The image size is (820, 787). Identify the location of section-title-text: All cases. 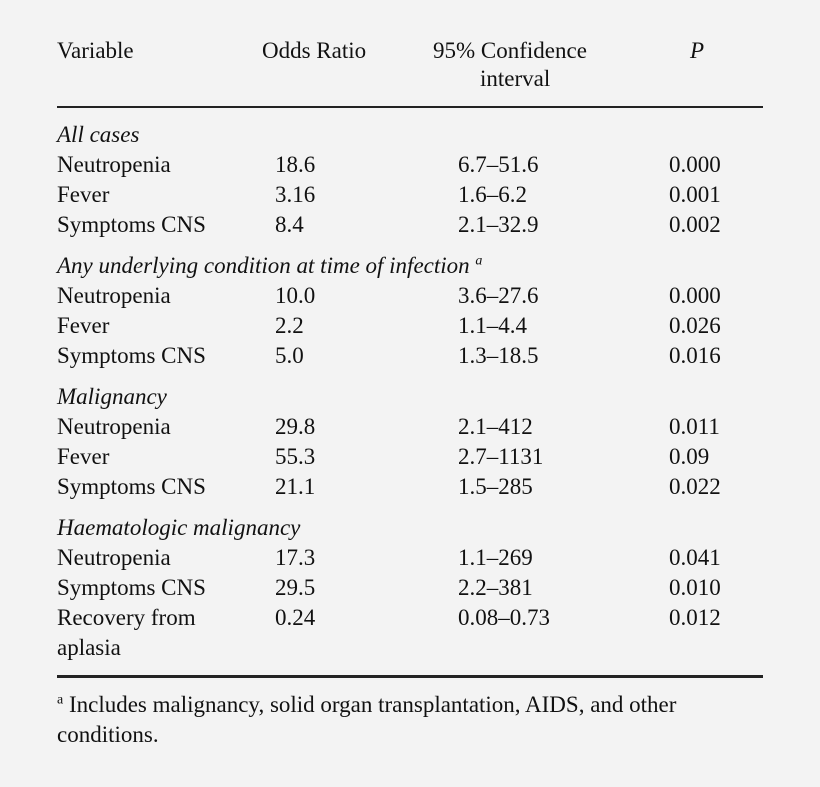
(98, 134).